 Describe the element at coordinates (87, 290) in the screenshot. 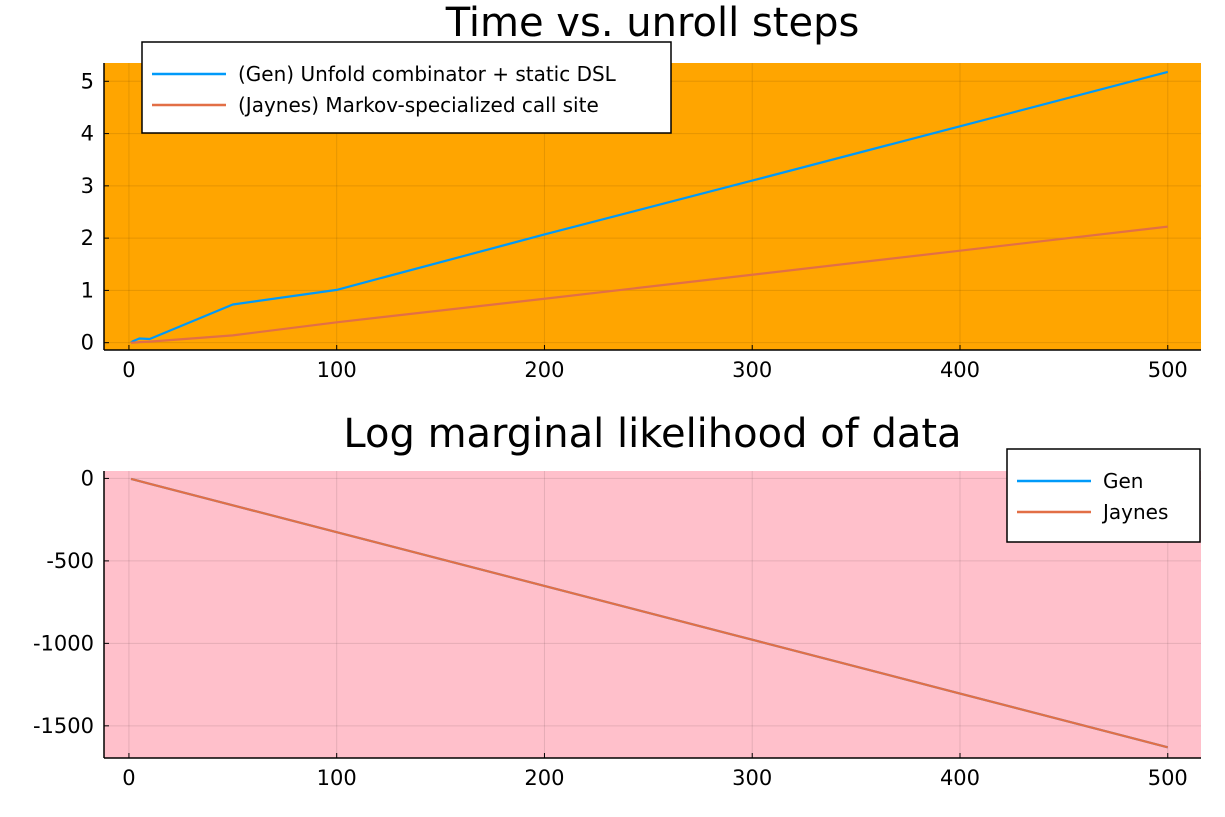

I see `y-tick-label: 1` at that location.